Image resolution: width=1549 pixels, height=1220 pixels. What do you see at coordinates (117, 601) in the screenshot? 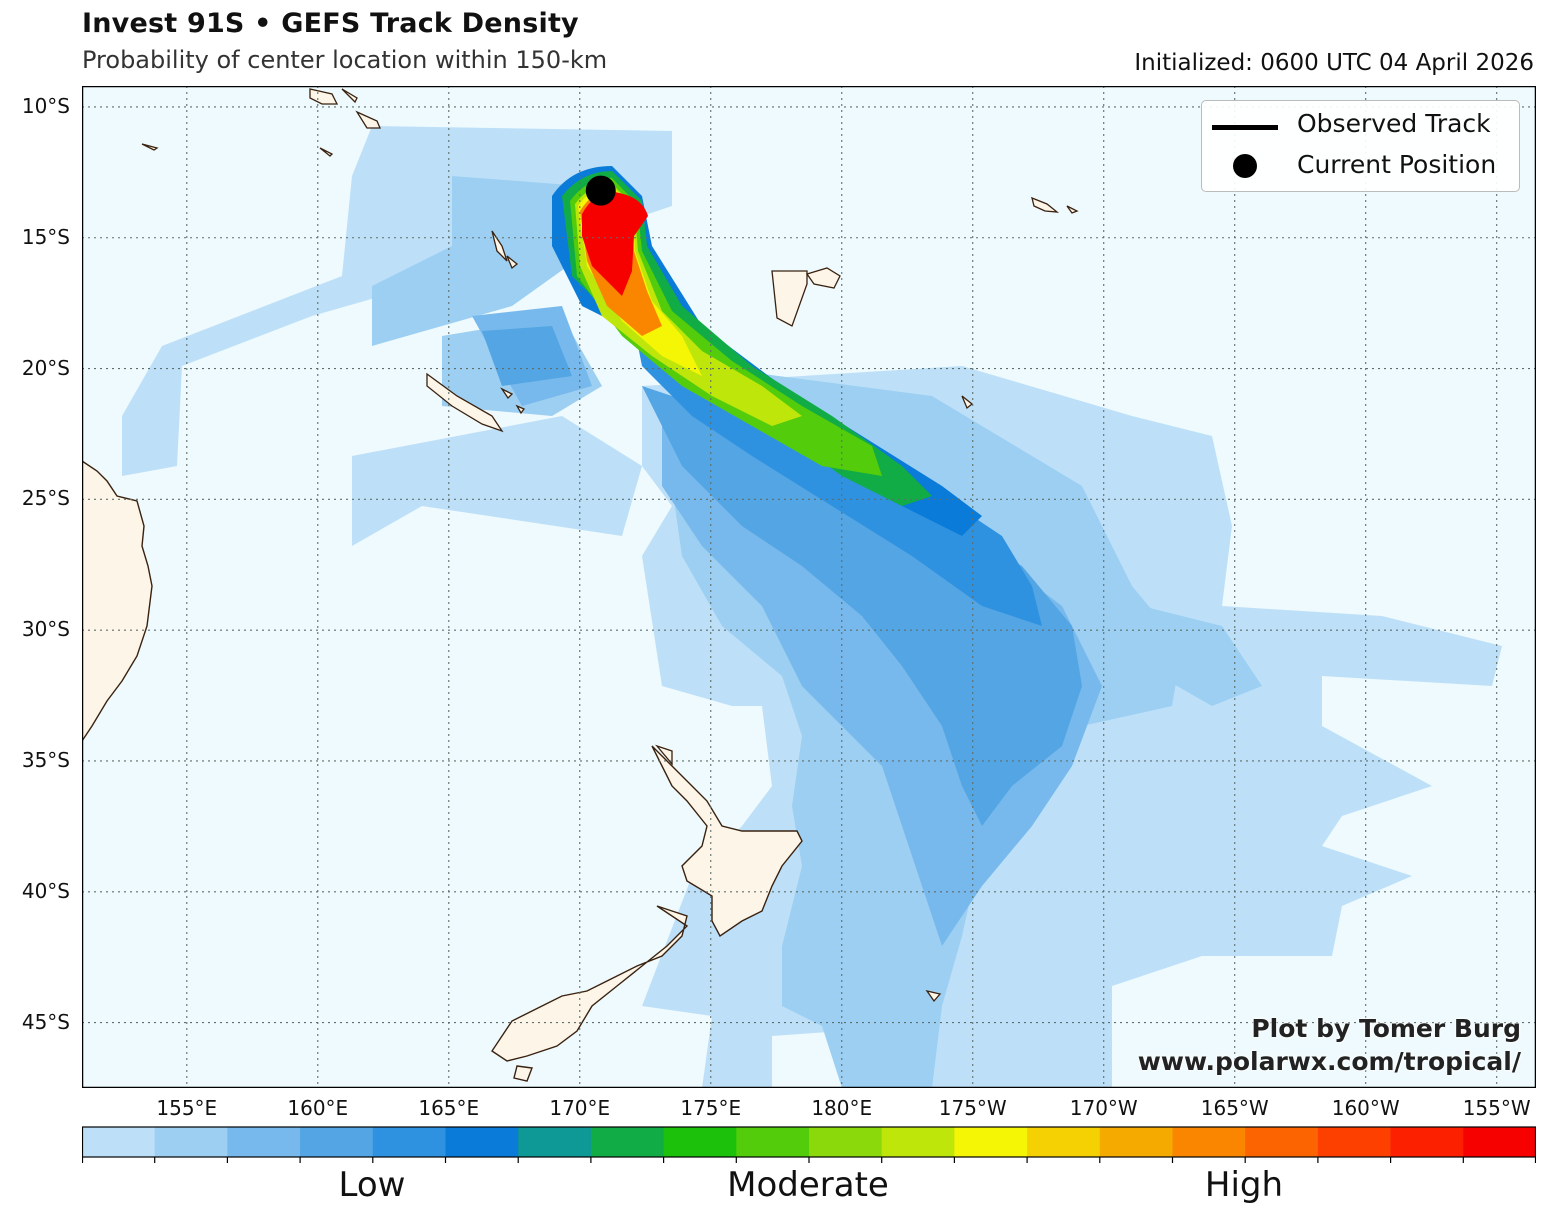
I see `land-australia` at bounding box center [117, 601].